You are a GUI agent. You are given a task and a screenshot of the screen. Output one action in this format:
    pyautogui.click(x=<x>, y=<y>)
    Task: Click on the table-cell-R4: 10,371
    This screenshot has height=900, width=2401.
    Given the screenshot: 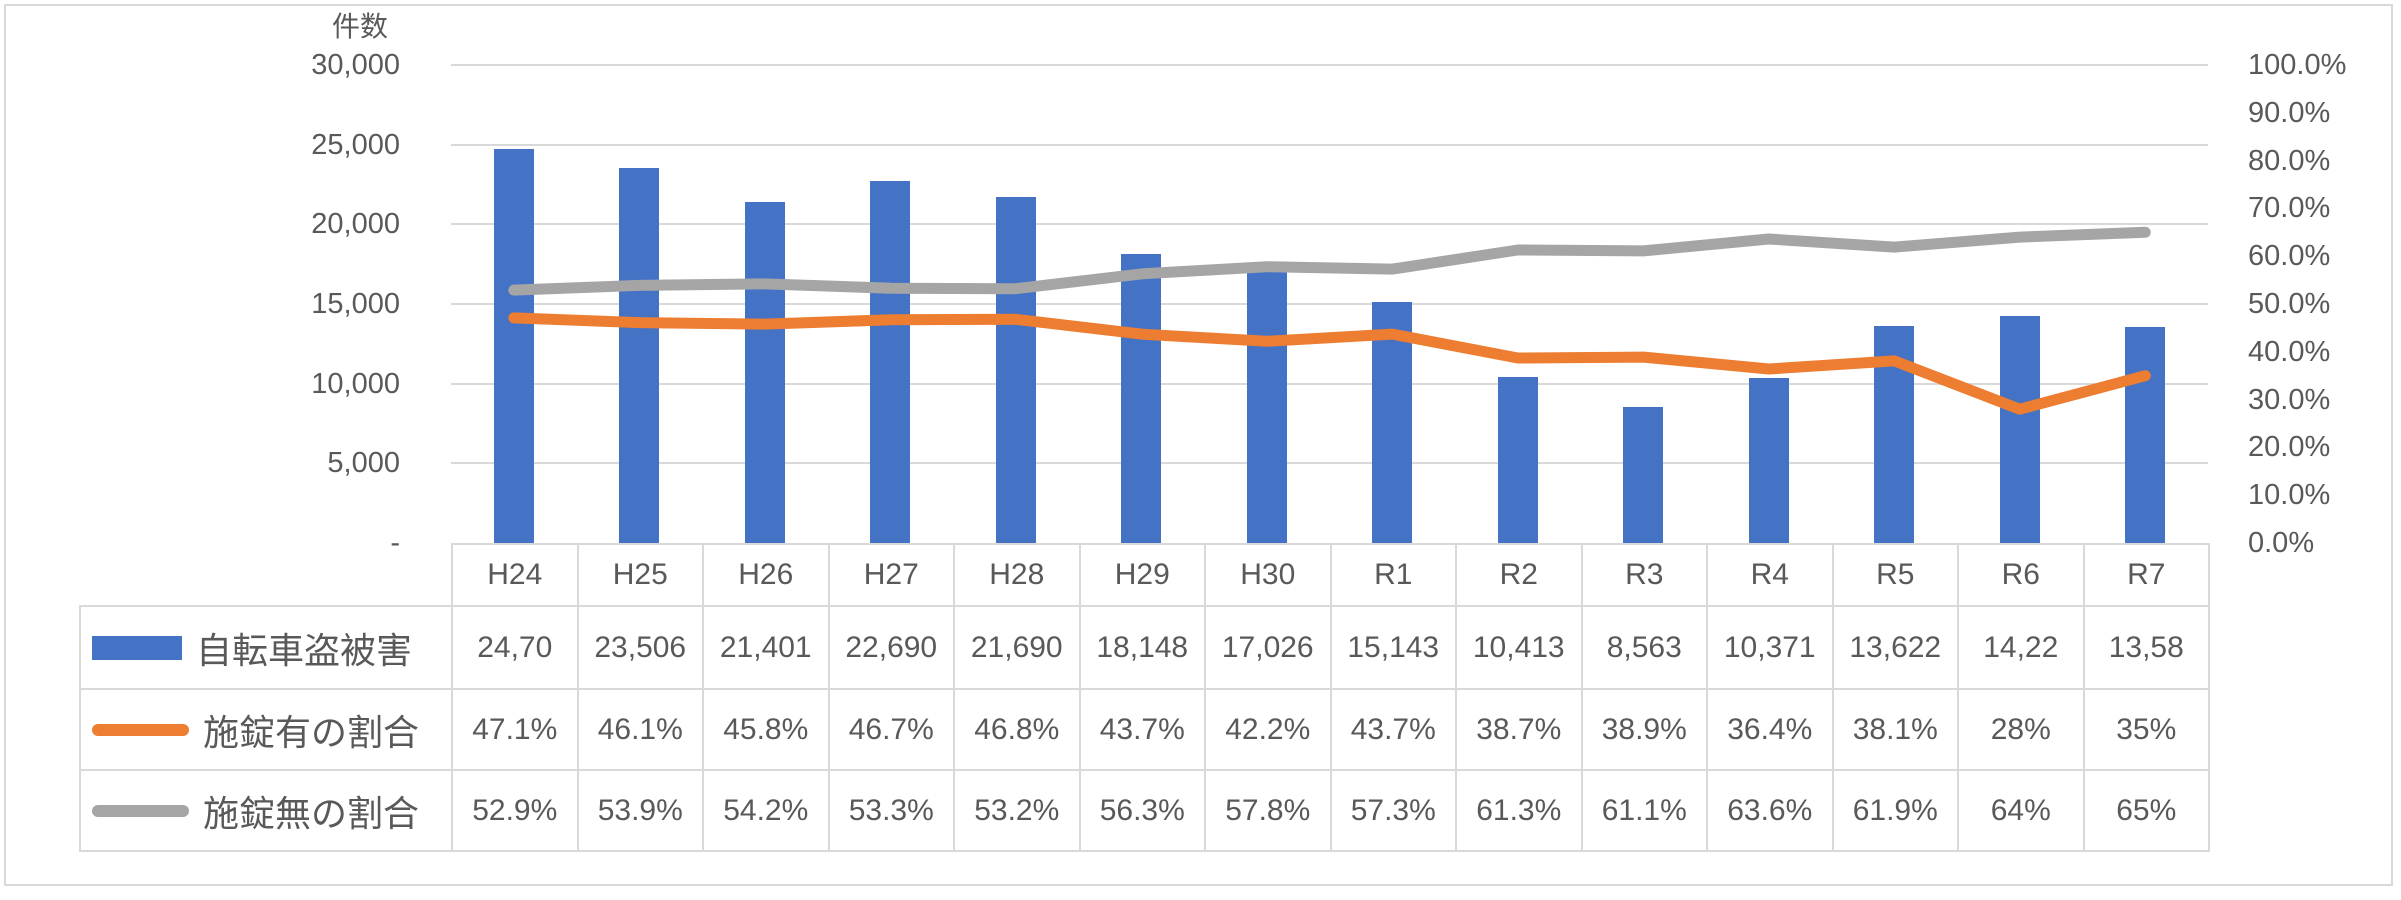 What is the action you would take?
    pyautogui.click(x=1770, y=647)
    